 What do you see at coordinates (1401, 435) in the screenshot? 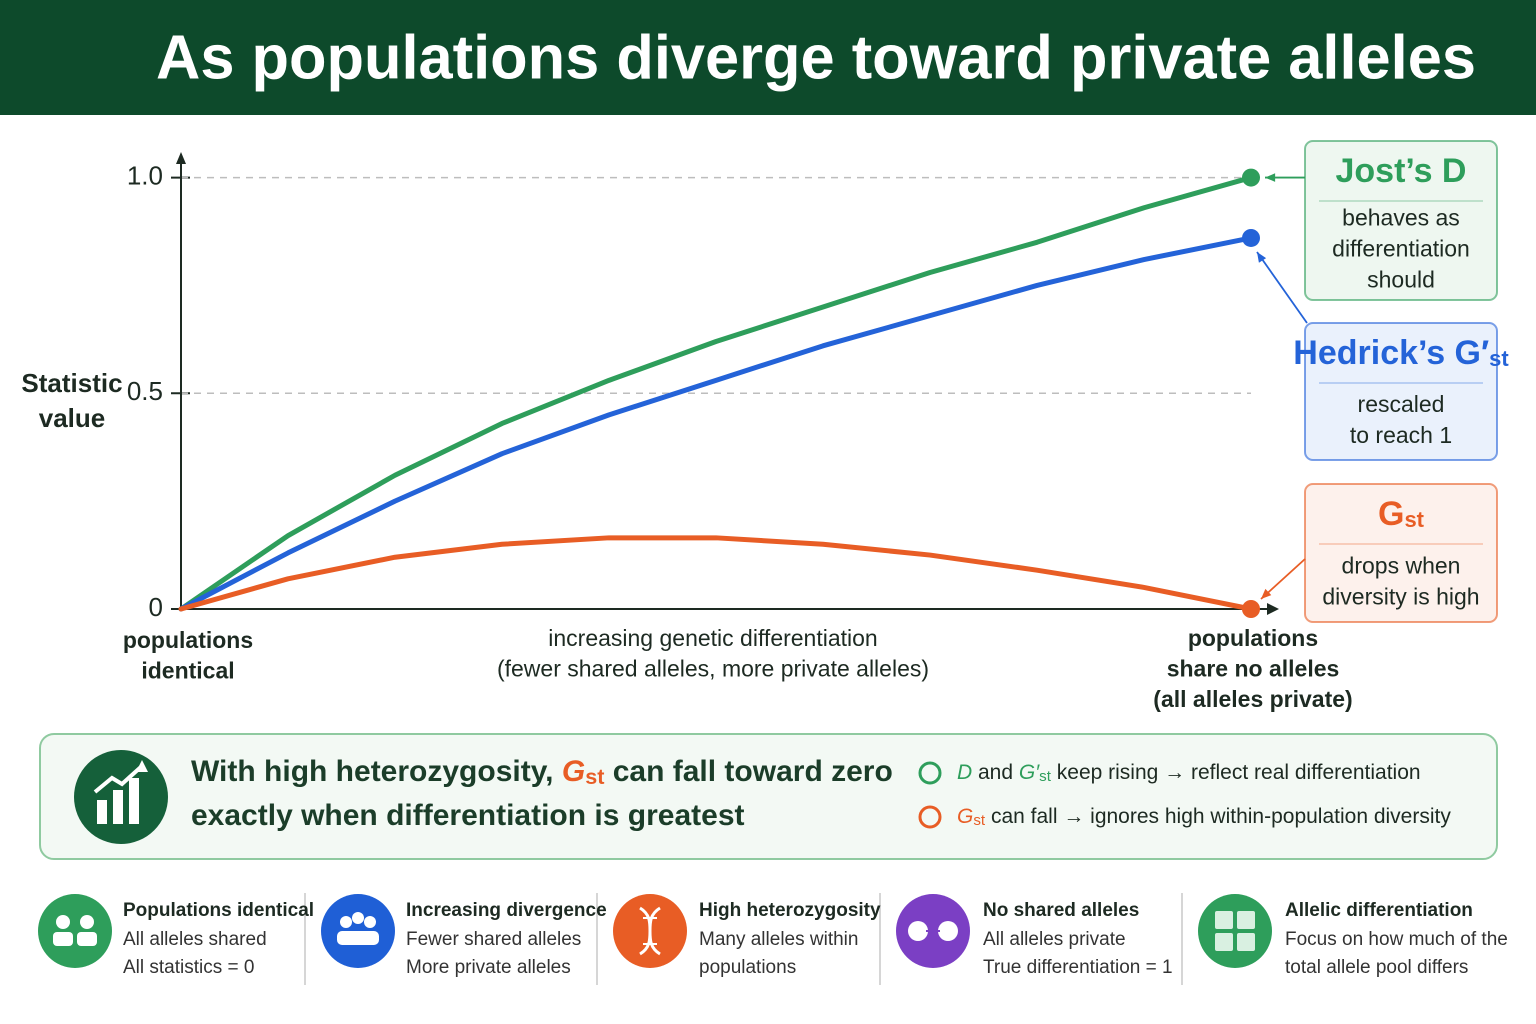
I see `legend-note: to reach 1` at bounding box center [1401, 435].